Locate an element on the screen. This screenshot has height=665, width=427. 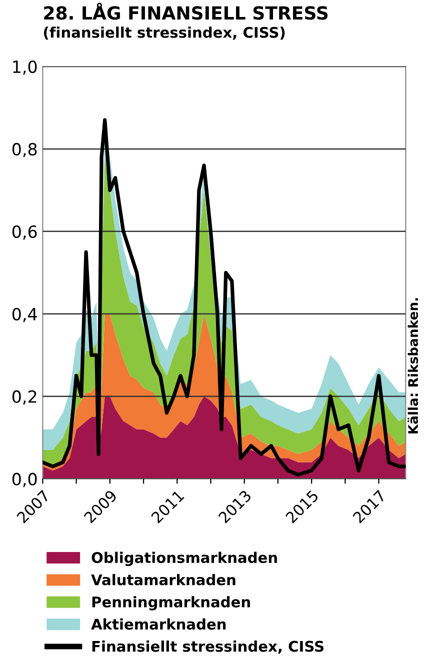
y-tick-label: 0,4 is located at coordinates (24, 315).